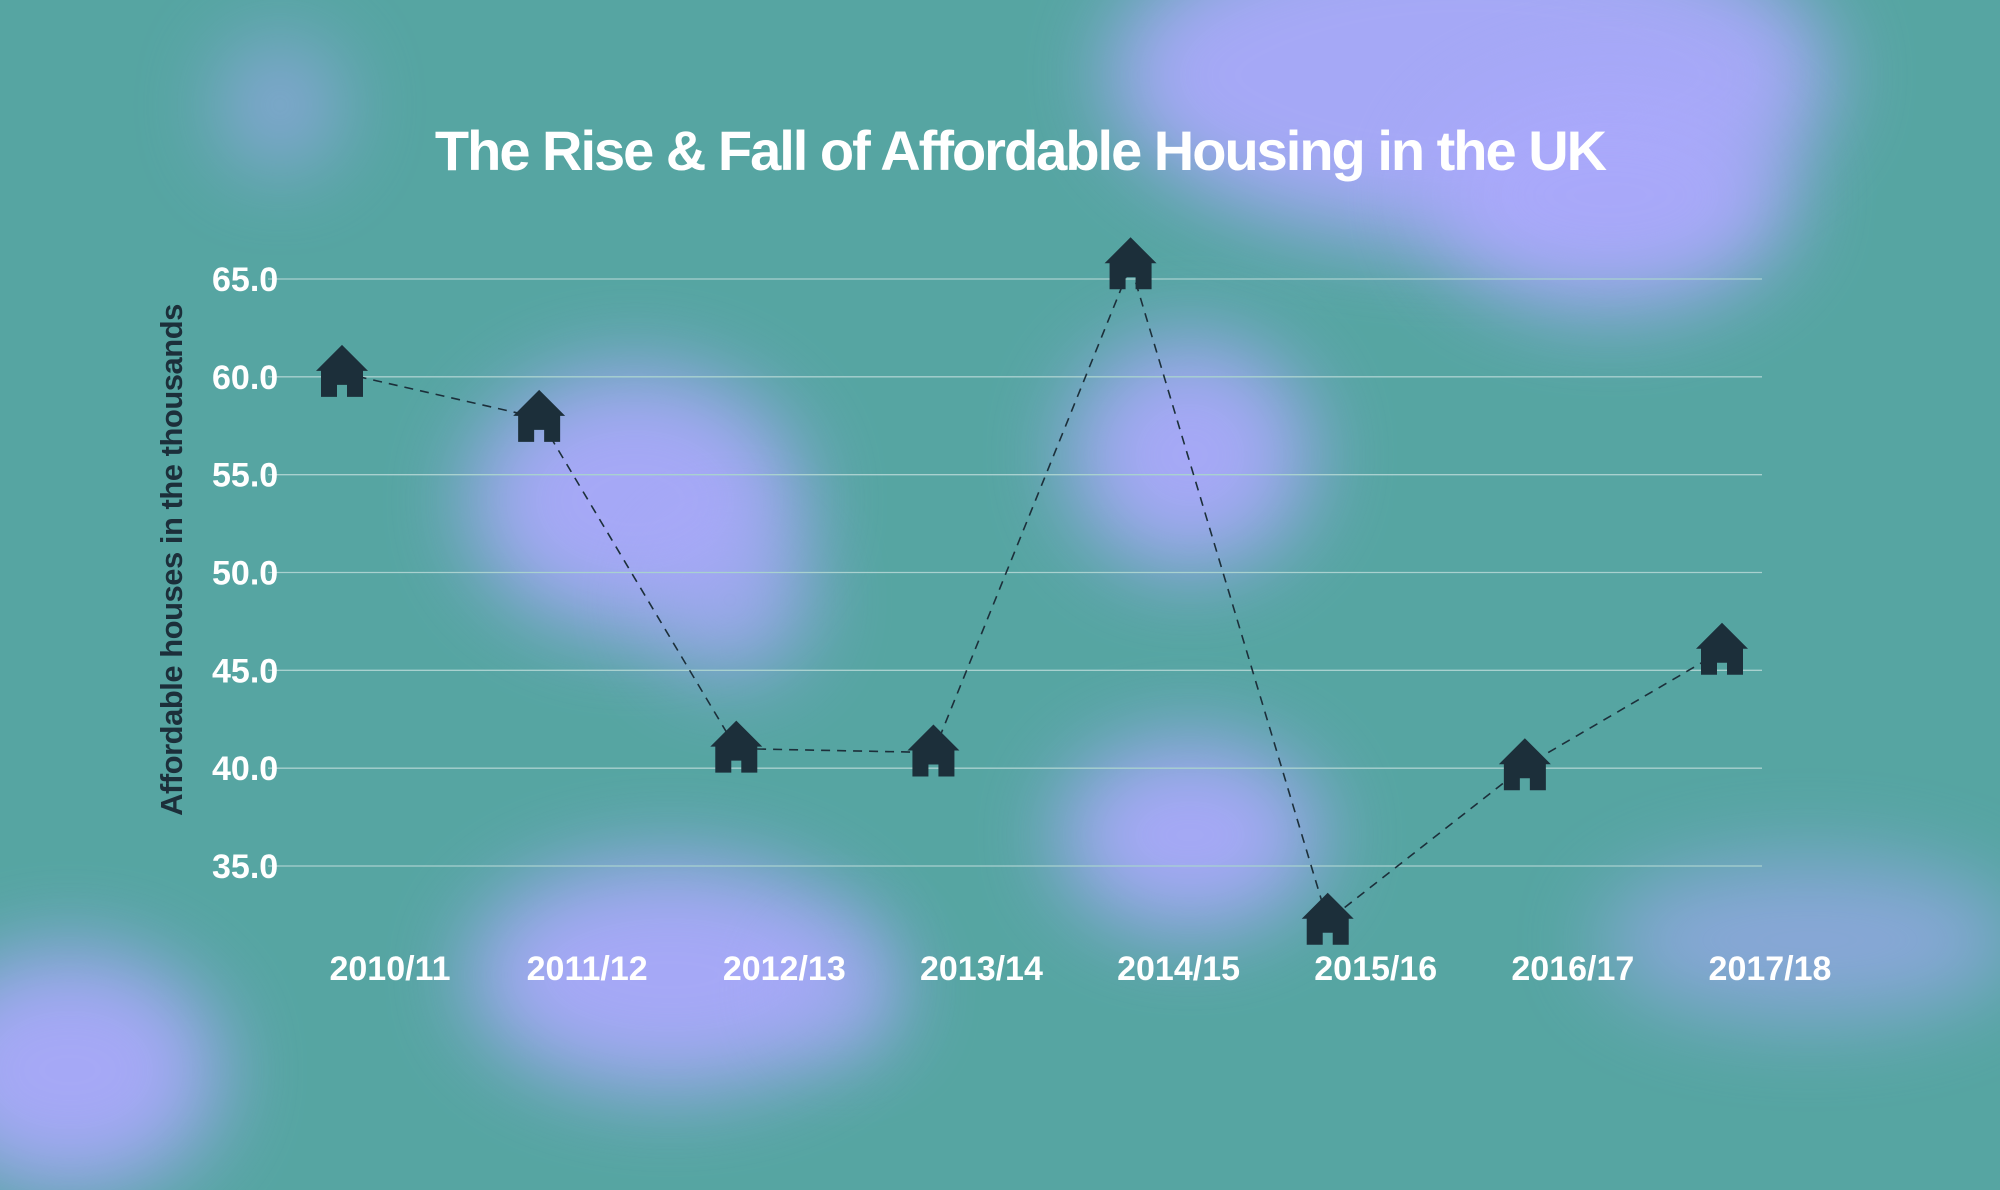 The image size is (2000, 1190). What do you see at coordinates (245, 867) in the screenshot?
I see `y-tick-label: 35.0` at bounding box center [245, 867].